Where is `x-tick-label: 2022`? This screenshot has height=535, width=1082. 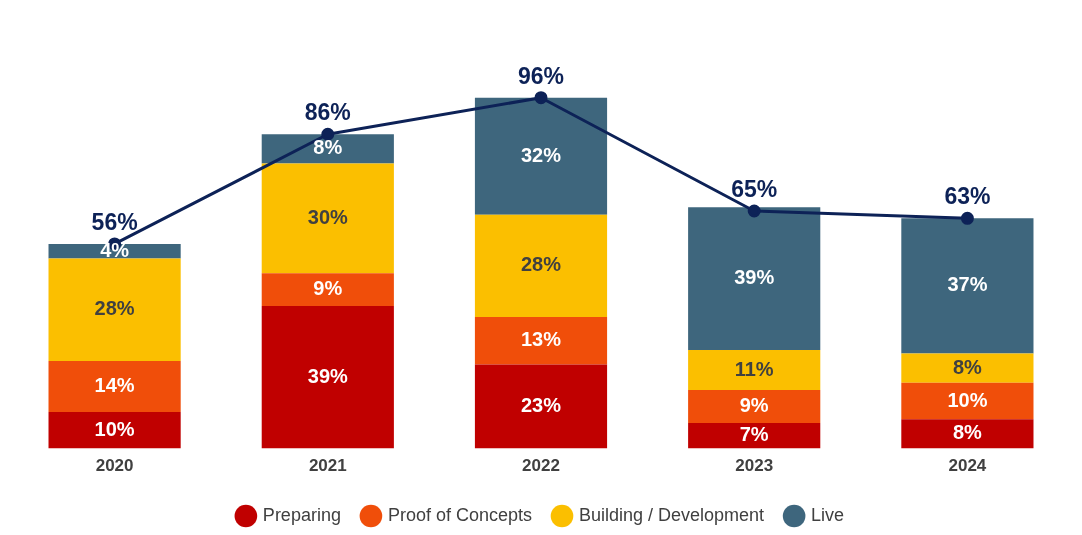
x-tick-label: 2022 is located at coordinates (541, 466).